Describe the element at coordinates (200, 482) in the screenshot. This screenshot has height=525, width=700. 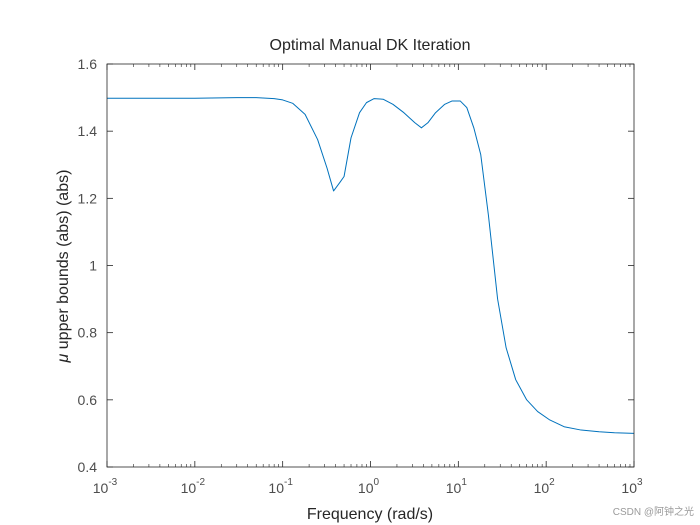
I see `x-tick-label-exponent: -2` at that location.